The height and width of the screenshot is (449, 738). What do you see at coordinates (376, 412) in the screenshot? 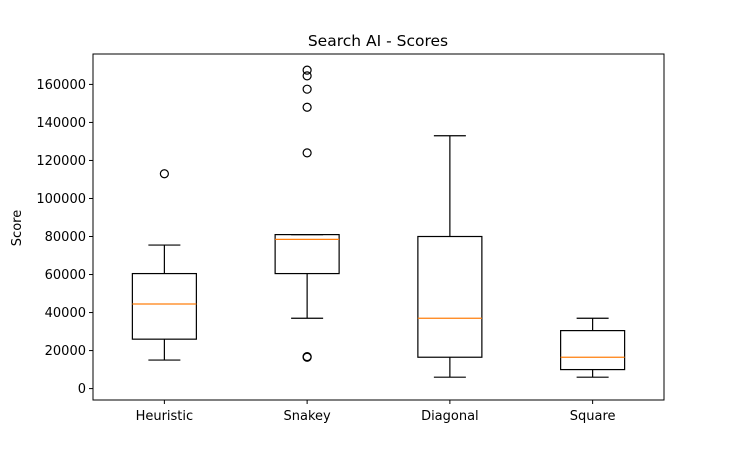
I see `x-axis: Heuristic Snakey Diagonal Square` at bounding box center [376, 412].